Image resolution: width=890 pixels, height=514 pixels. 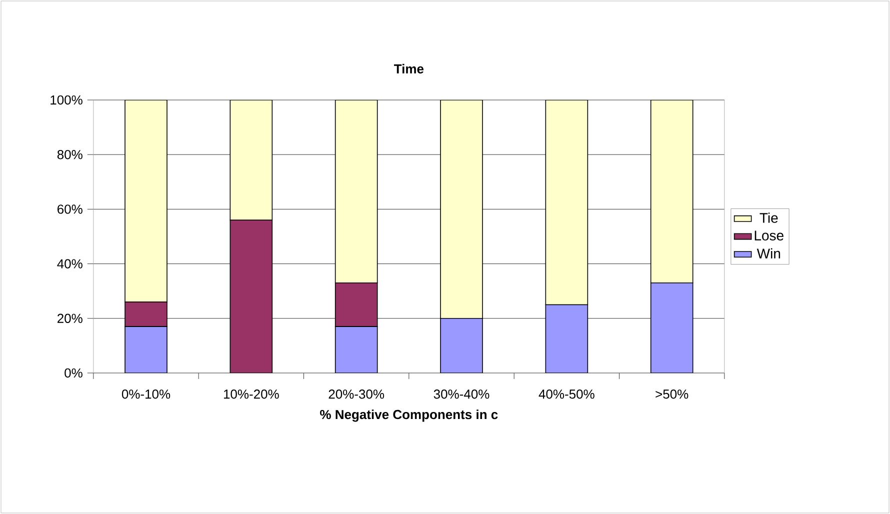 What do you see at coordinates (768, 253) in the screenshot?
I see `legend-label: Win` at bounding box center [768, 253].